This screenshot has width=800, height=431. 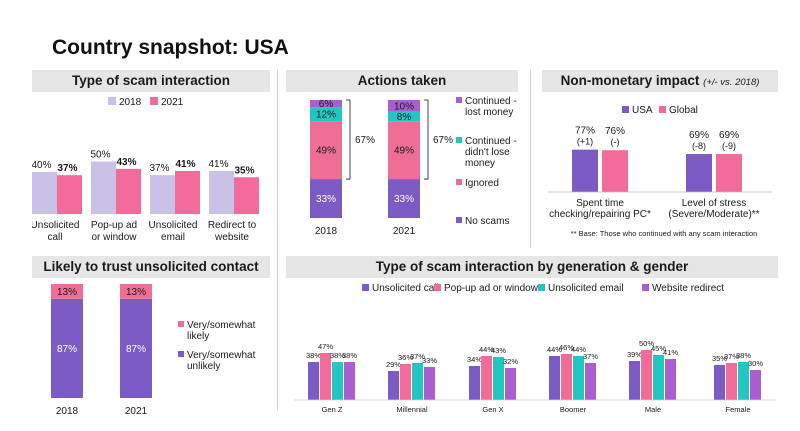 I want to click on legend-swatch-usa, so click(x=625, y=109).